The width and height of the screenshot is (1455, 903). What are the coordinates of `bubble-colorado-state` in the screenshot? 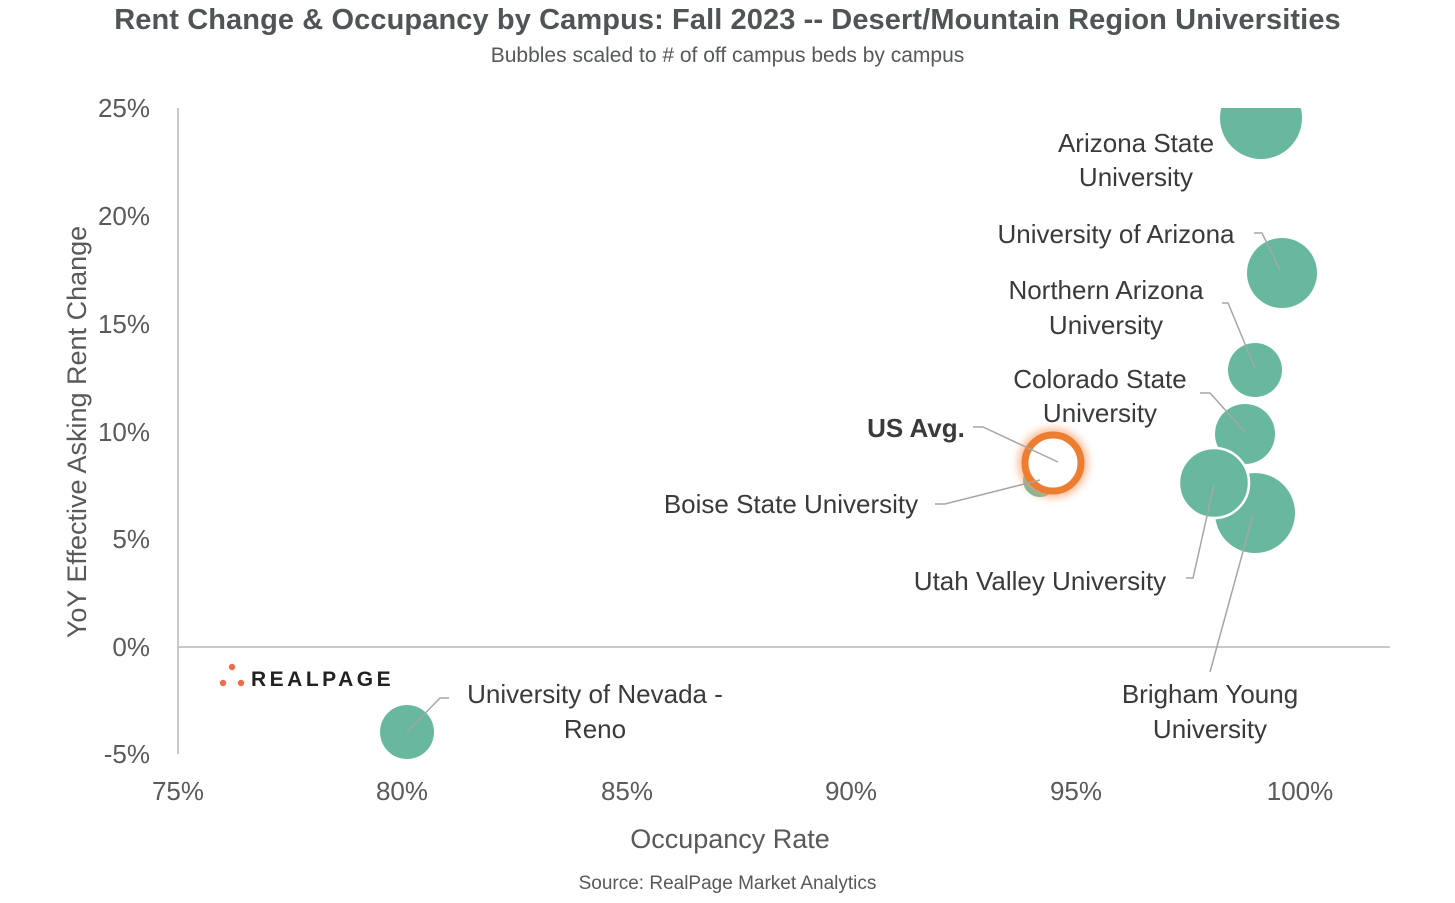 It's located at (1245, 434).